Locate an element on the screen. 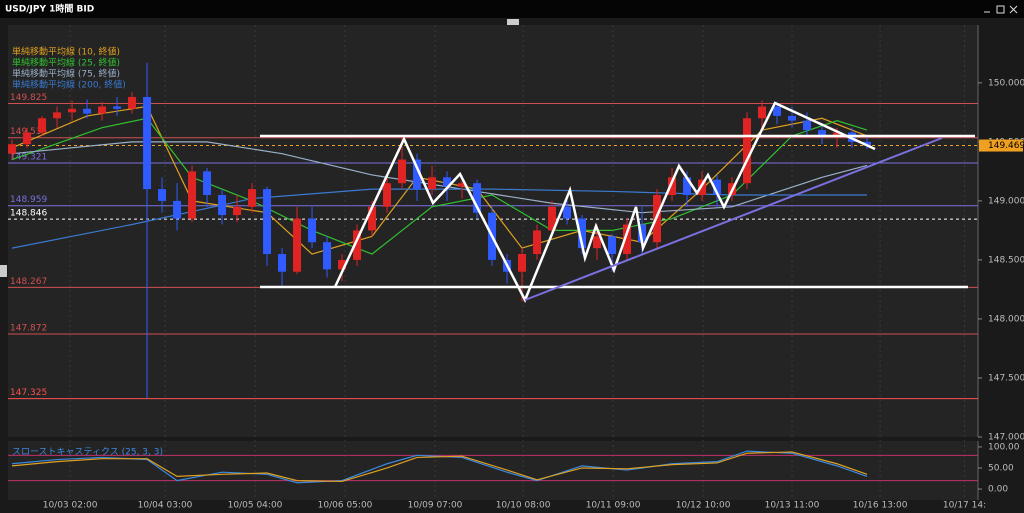 Image resolution: width=1024 pixels, height=513 pixels. legend-entry: 単純移動平均線 (200, 終値) is located at coordinates (69, 85).